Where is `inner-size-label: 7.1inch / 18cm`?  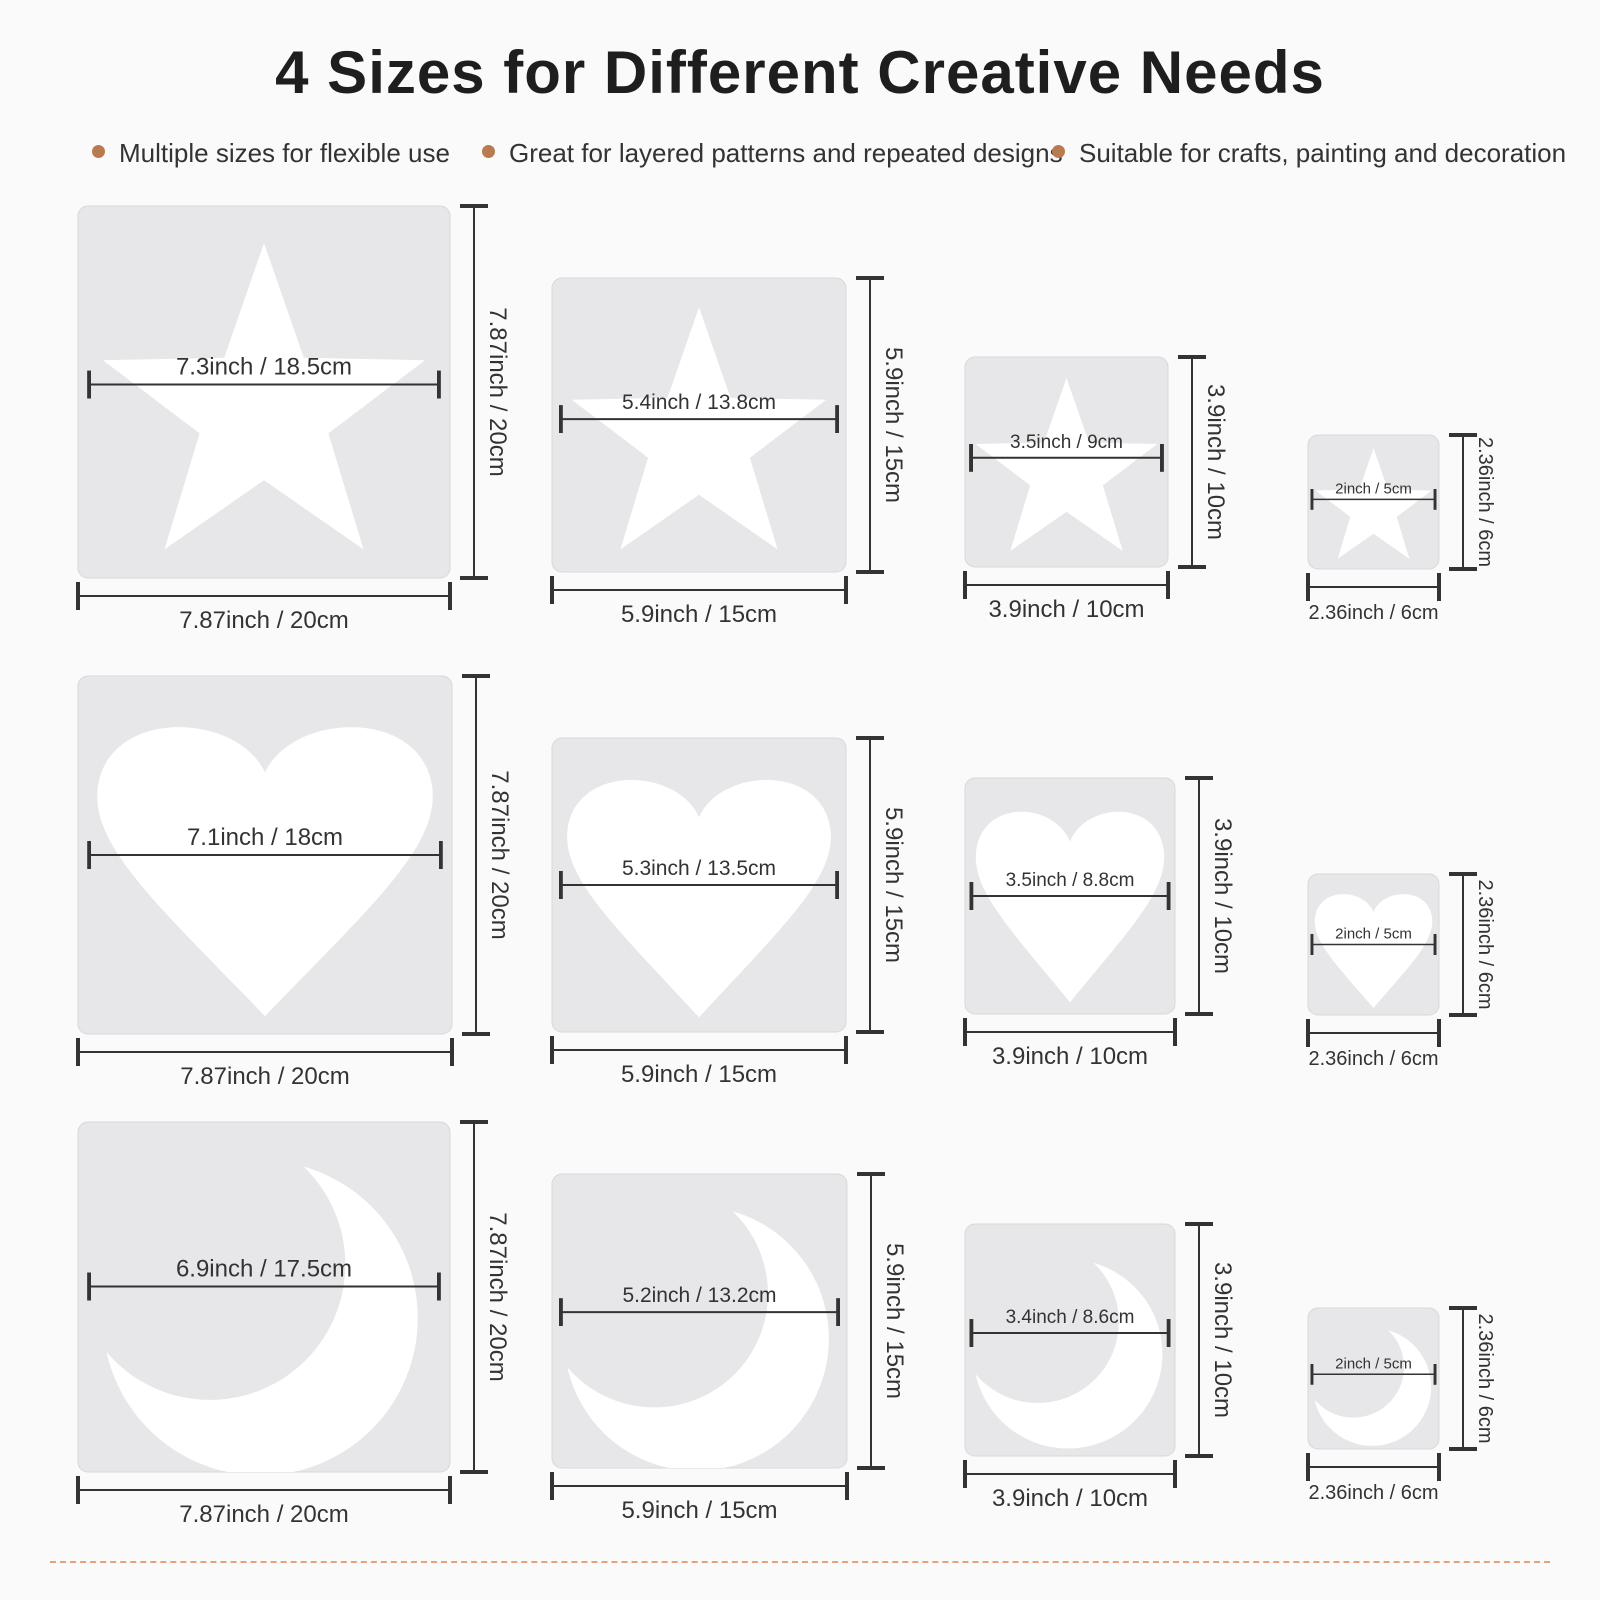
inner-size-label: 7.1inch / 18cm is located at coordinates (265, 837).